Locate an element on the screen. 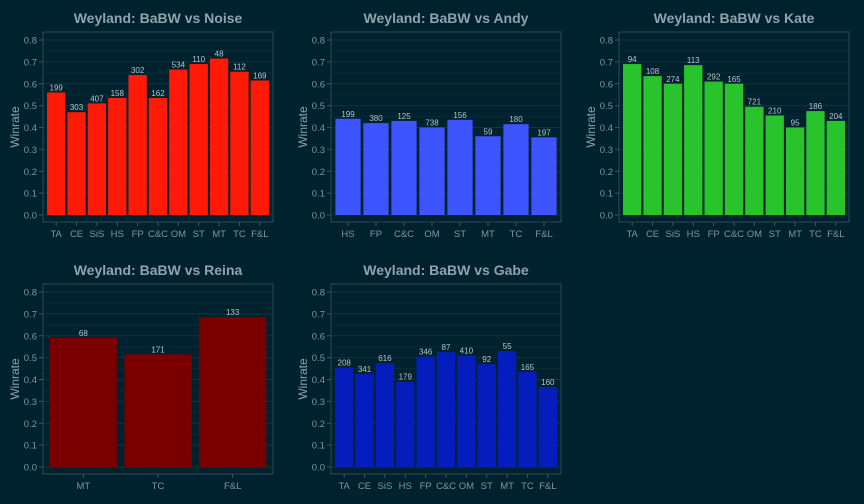 The image size is (864, 504). data-label: 186 is located at coordinates (816, 106).